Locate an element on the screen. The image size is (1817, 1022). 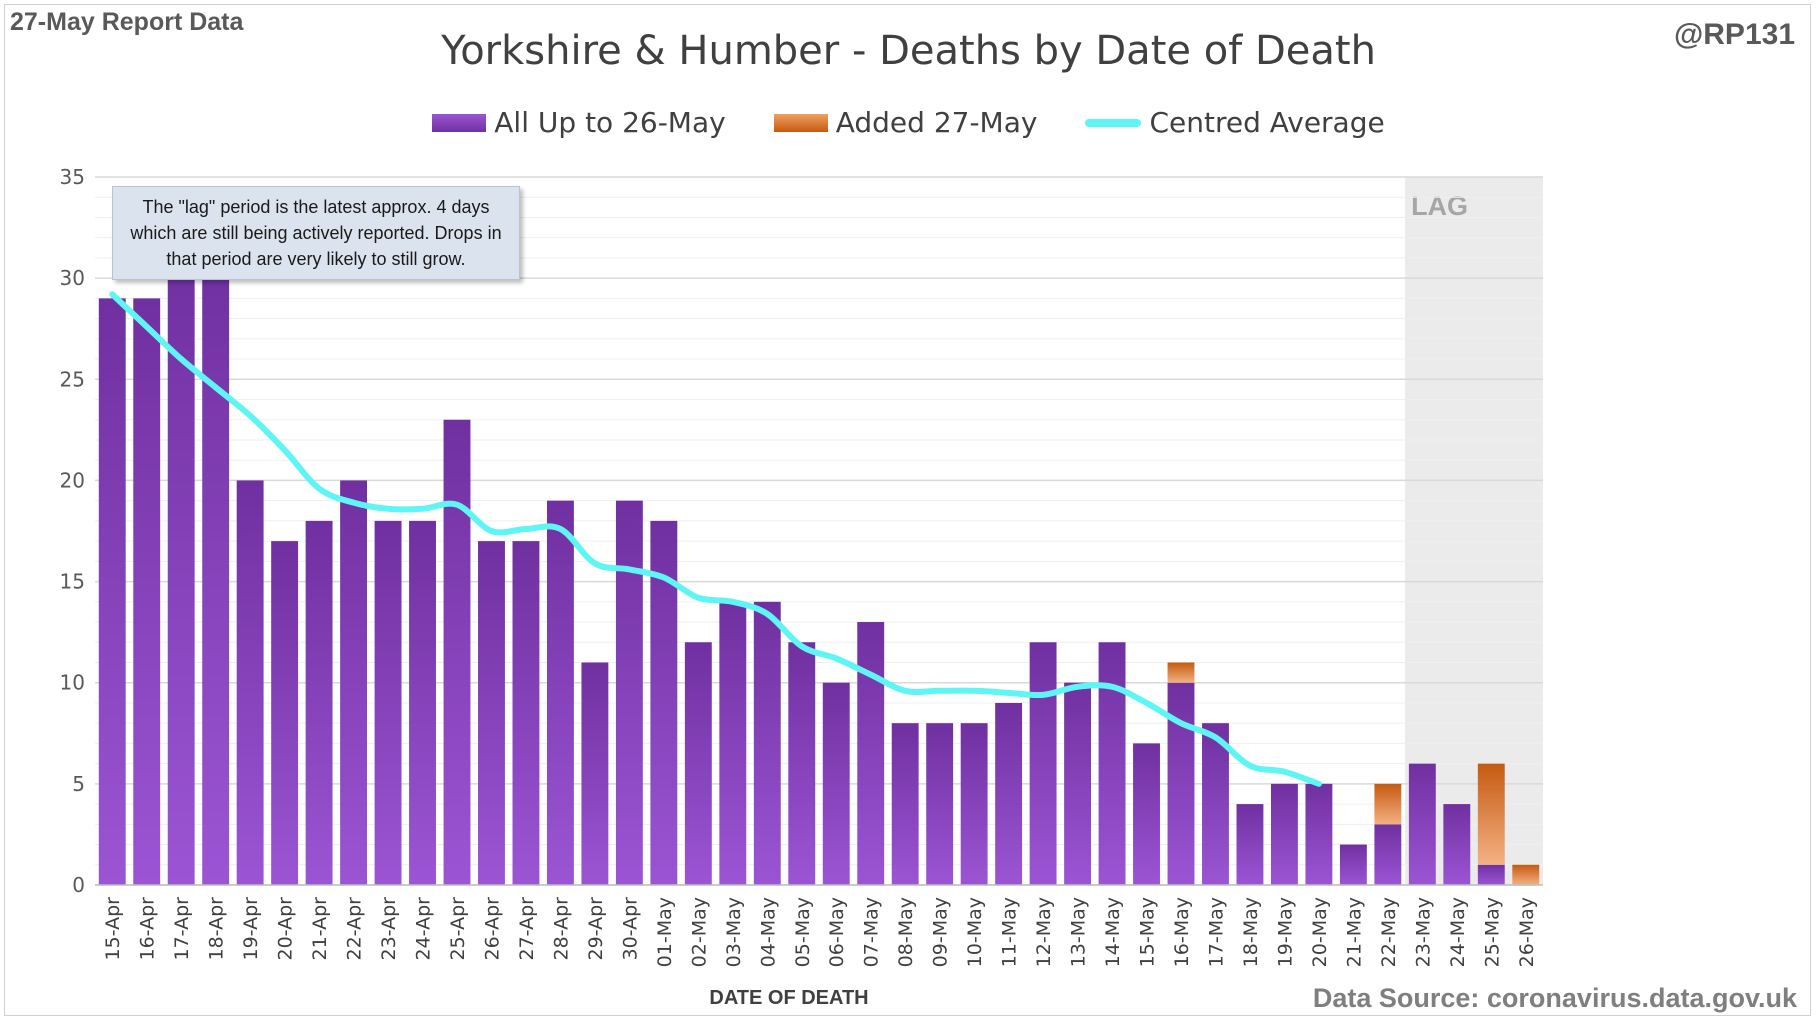
x-tick-label: 26-May is located at coordinates (1527, 932).